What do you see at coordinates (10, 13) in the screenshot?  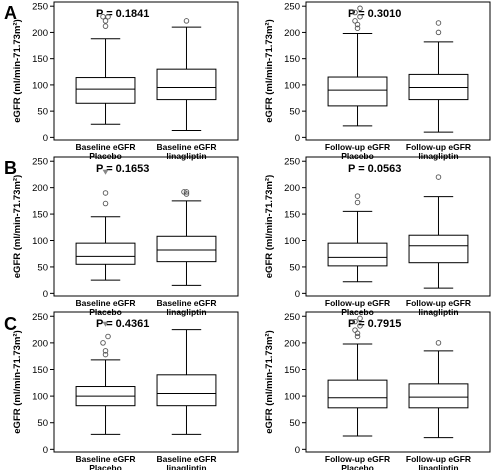 I see `row-label-a: A` at bounding box center [10, 13].